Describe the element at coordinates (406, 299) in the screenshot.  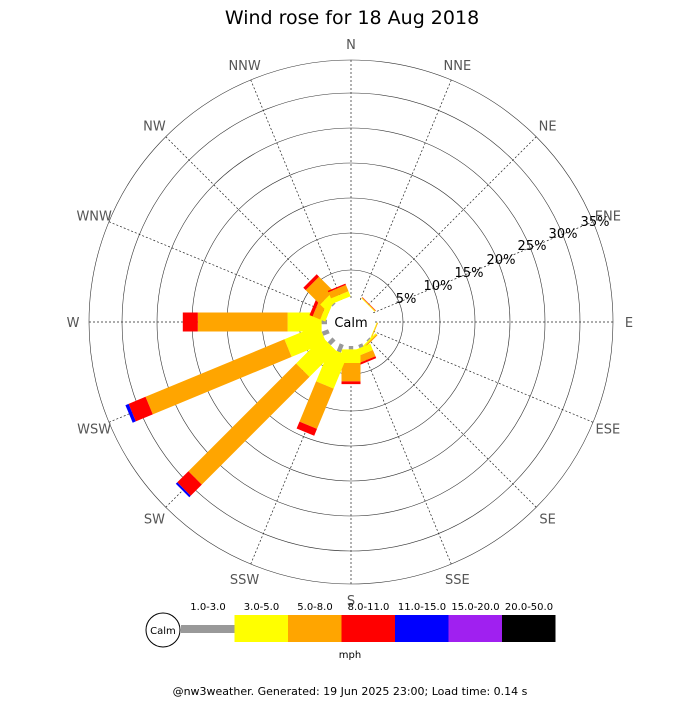
I see `ring-label: 5%` at that location.